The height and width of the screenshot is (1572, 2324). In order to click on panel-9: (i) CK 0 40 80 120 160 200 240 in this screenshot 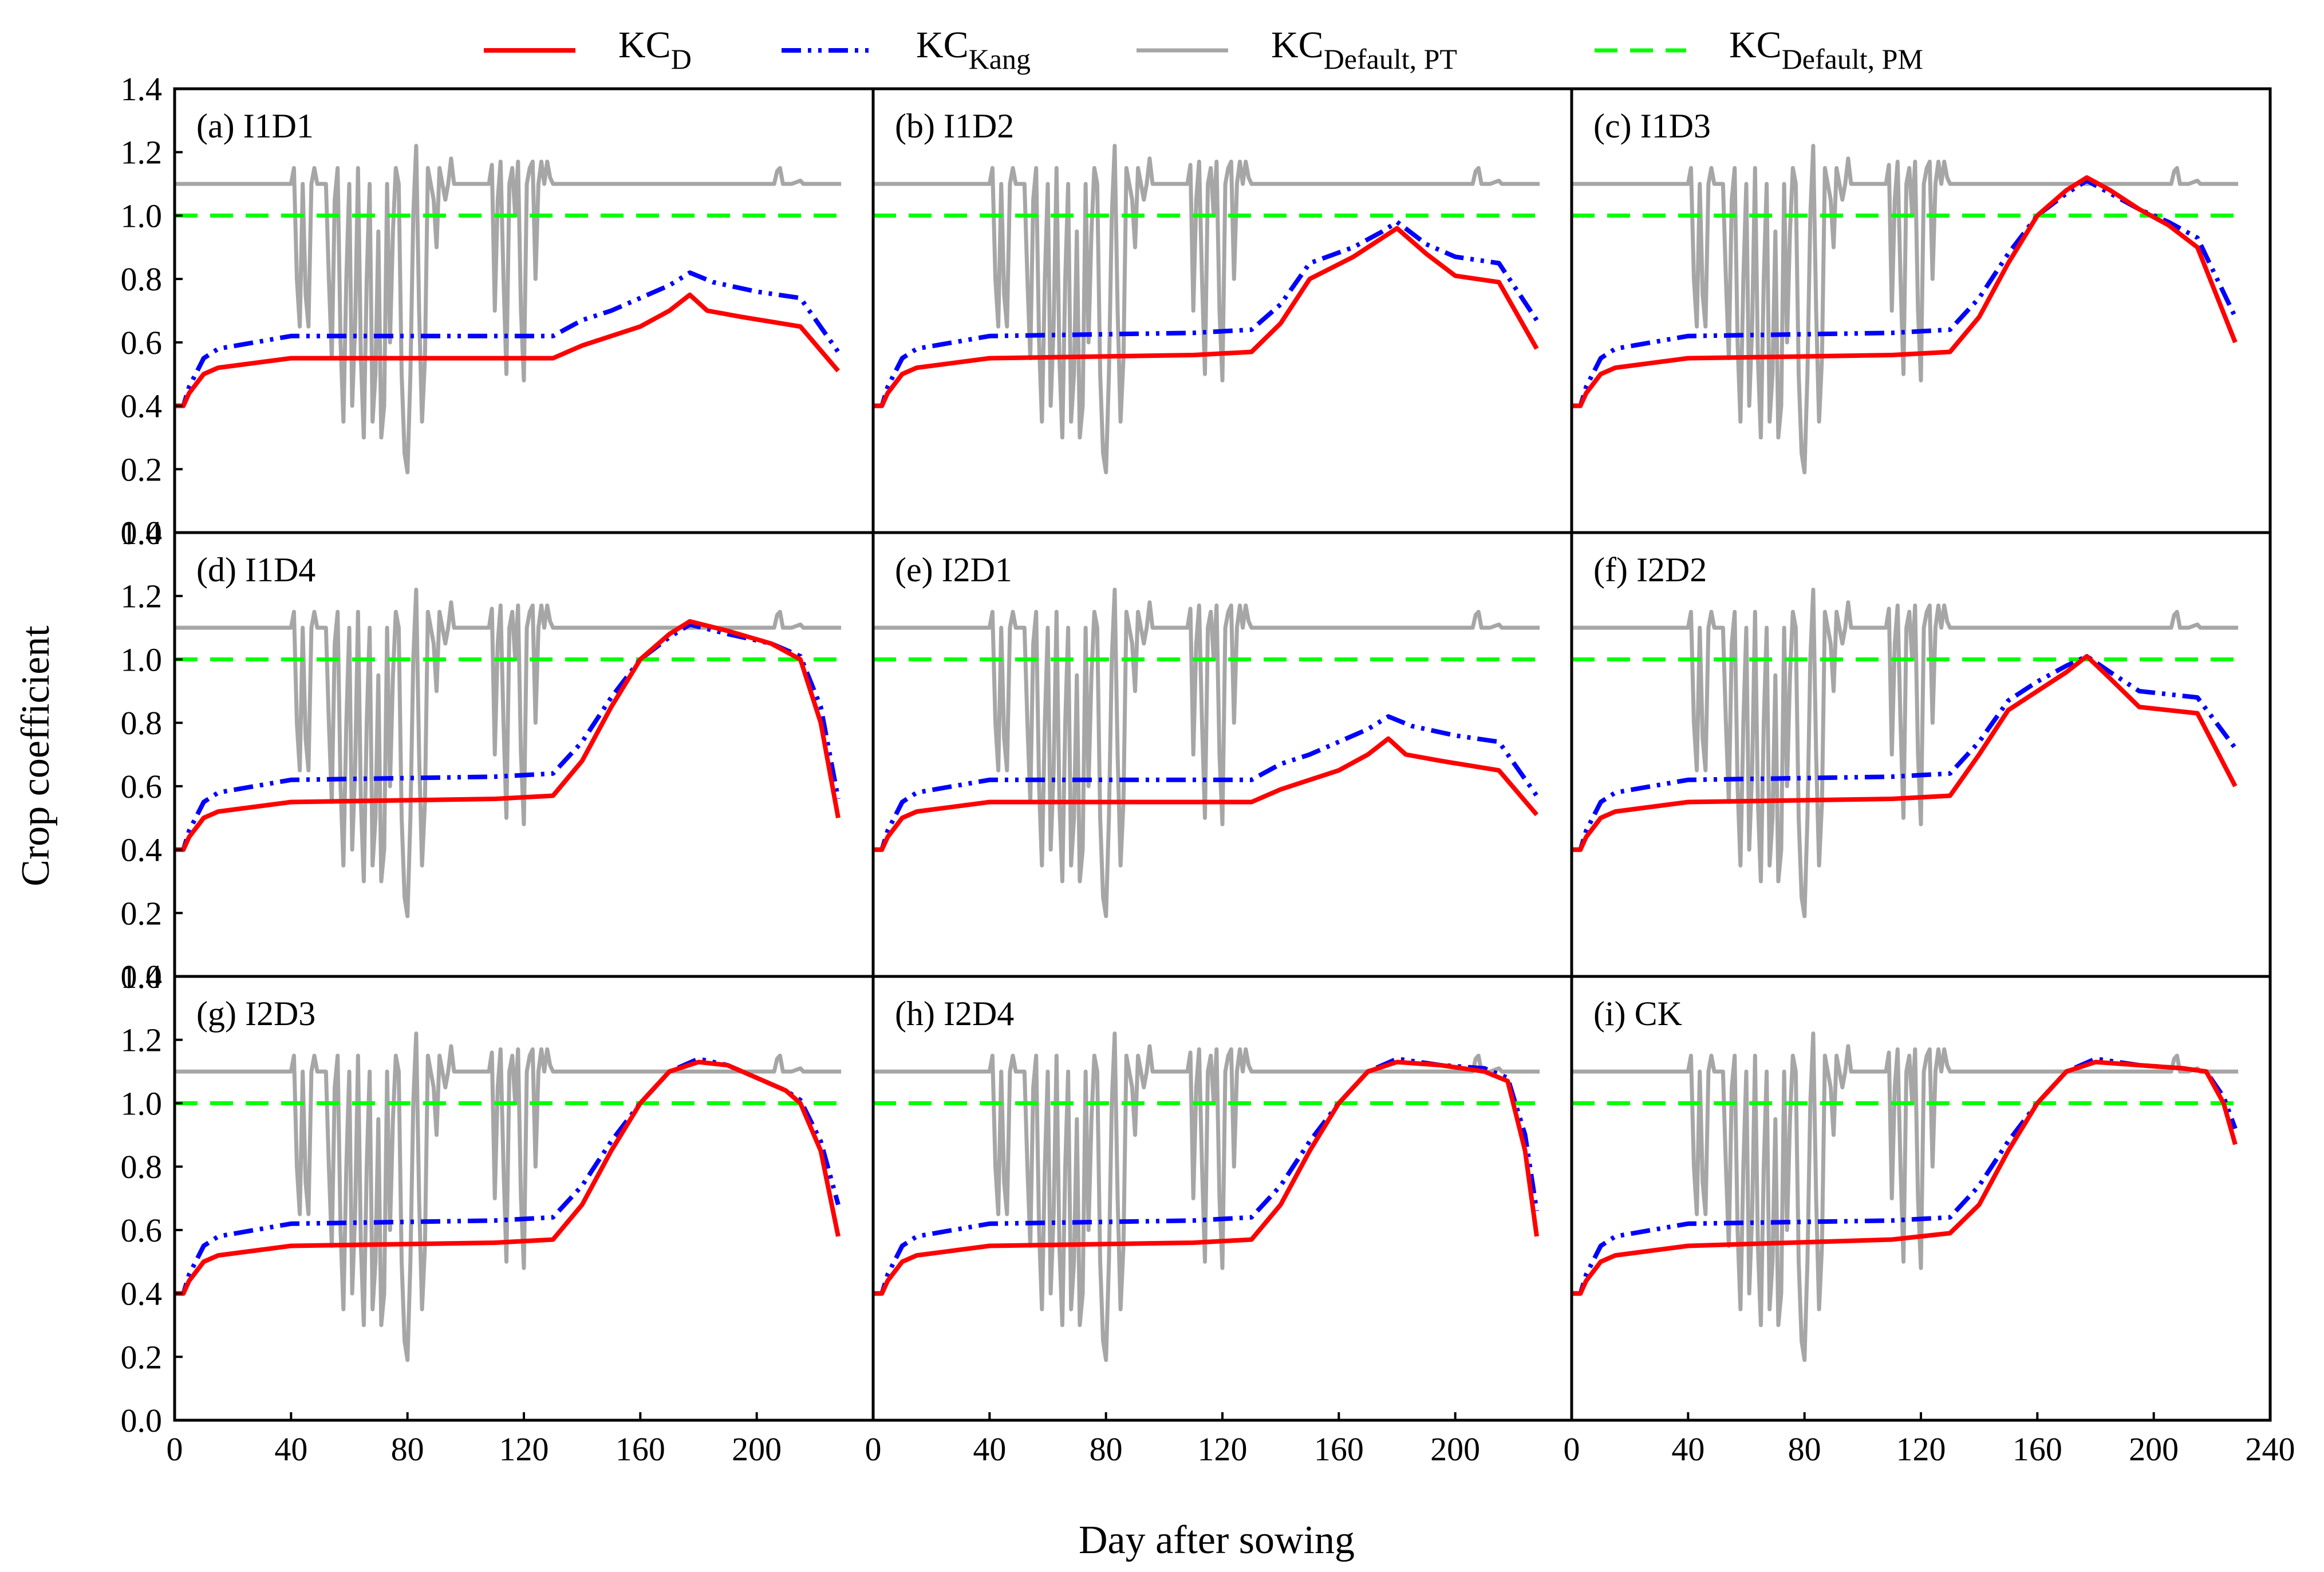, I will do `click(1929, 1221)`.